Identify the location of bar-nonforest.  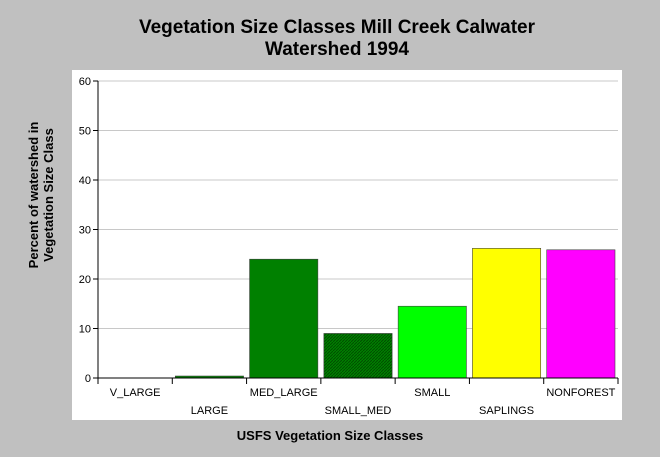
(581, 314).